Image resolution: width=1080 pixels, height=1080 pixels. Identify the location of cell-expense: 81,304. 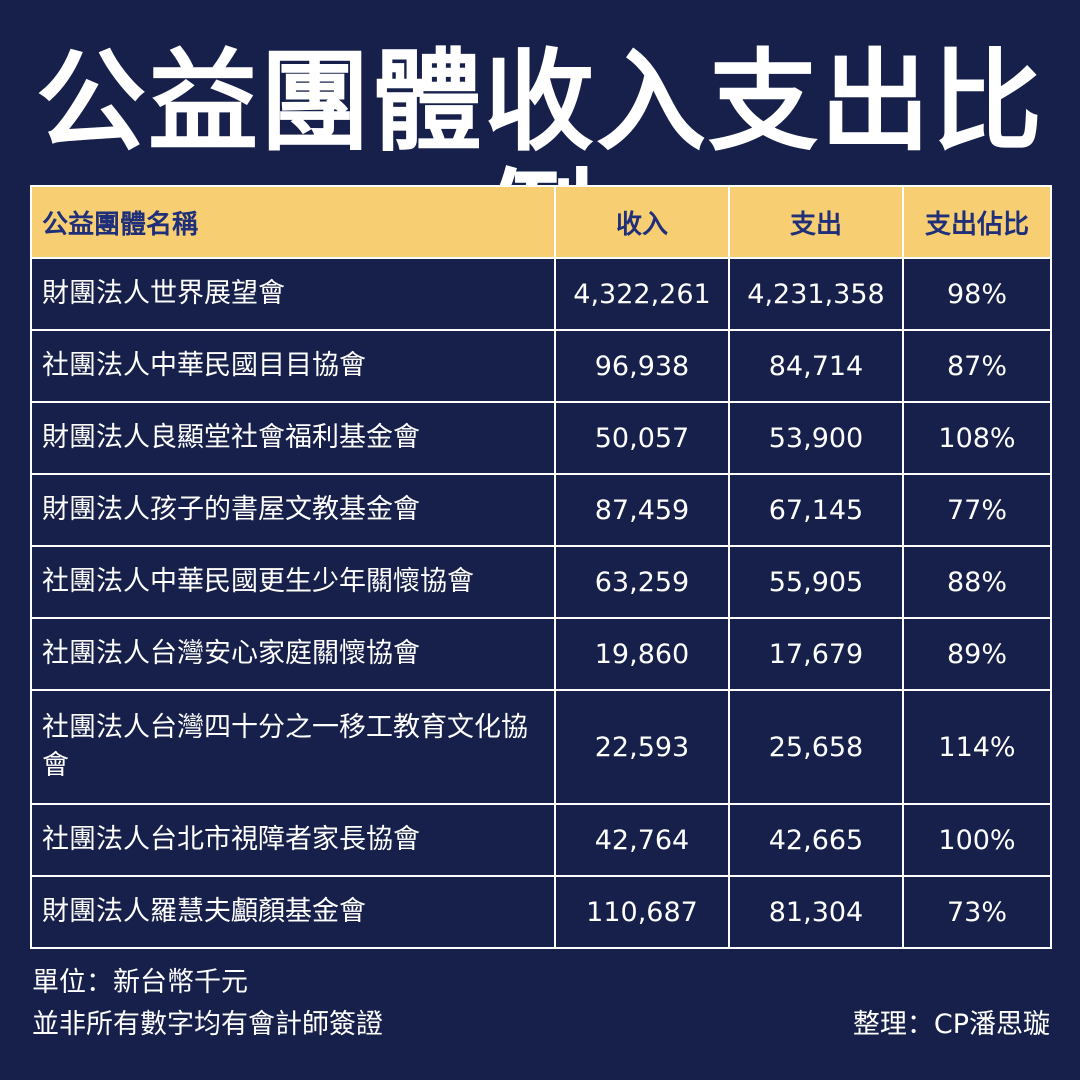
(816, 912).